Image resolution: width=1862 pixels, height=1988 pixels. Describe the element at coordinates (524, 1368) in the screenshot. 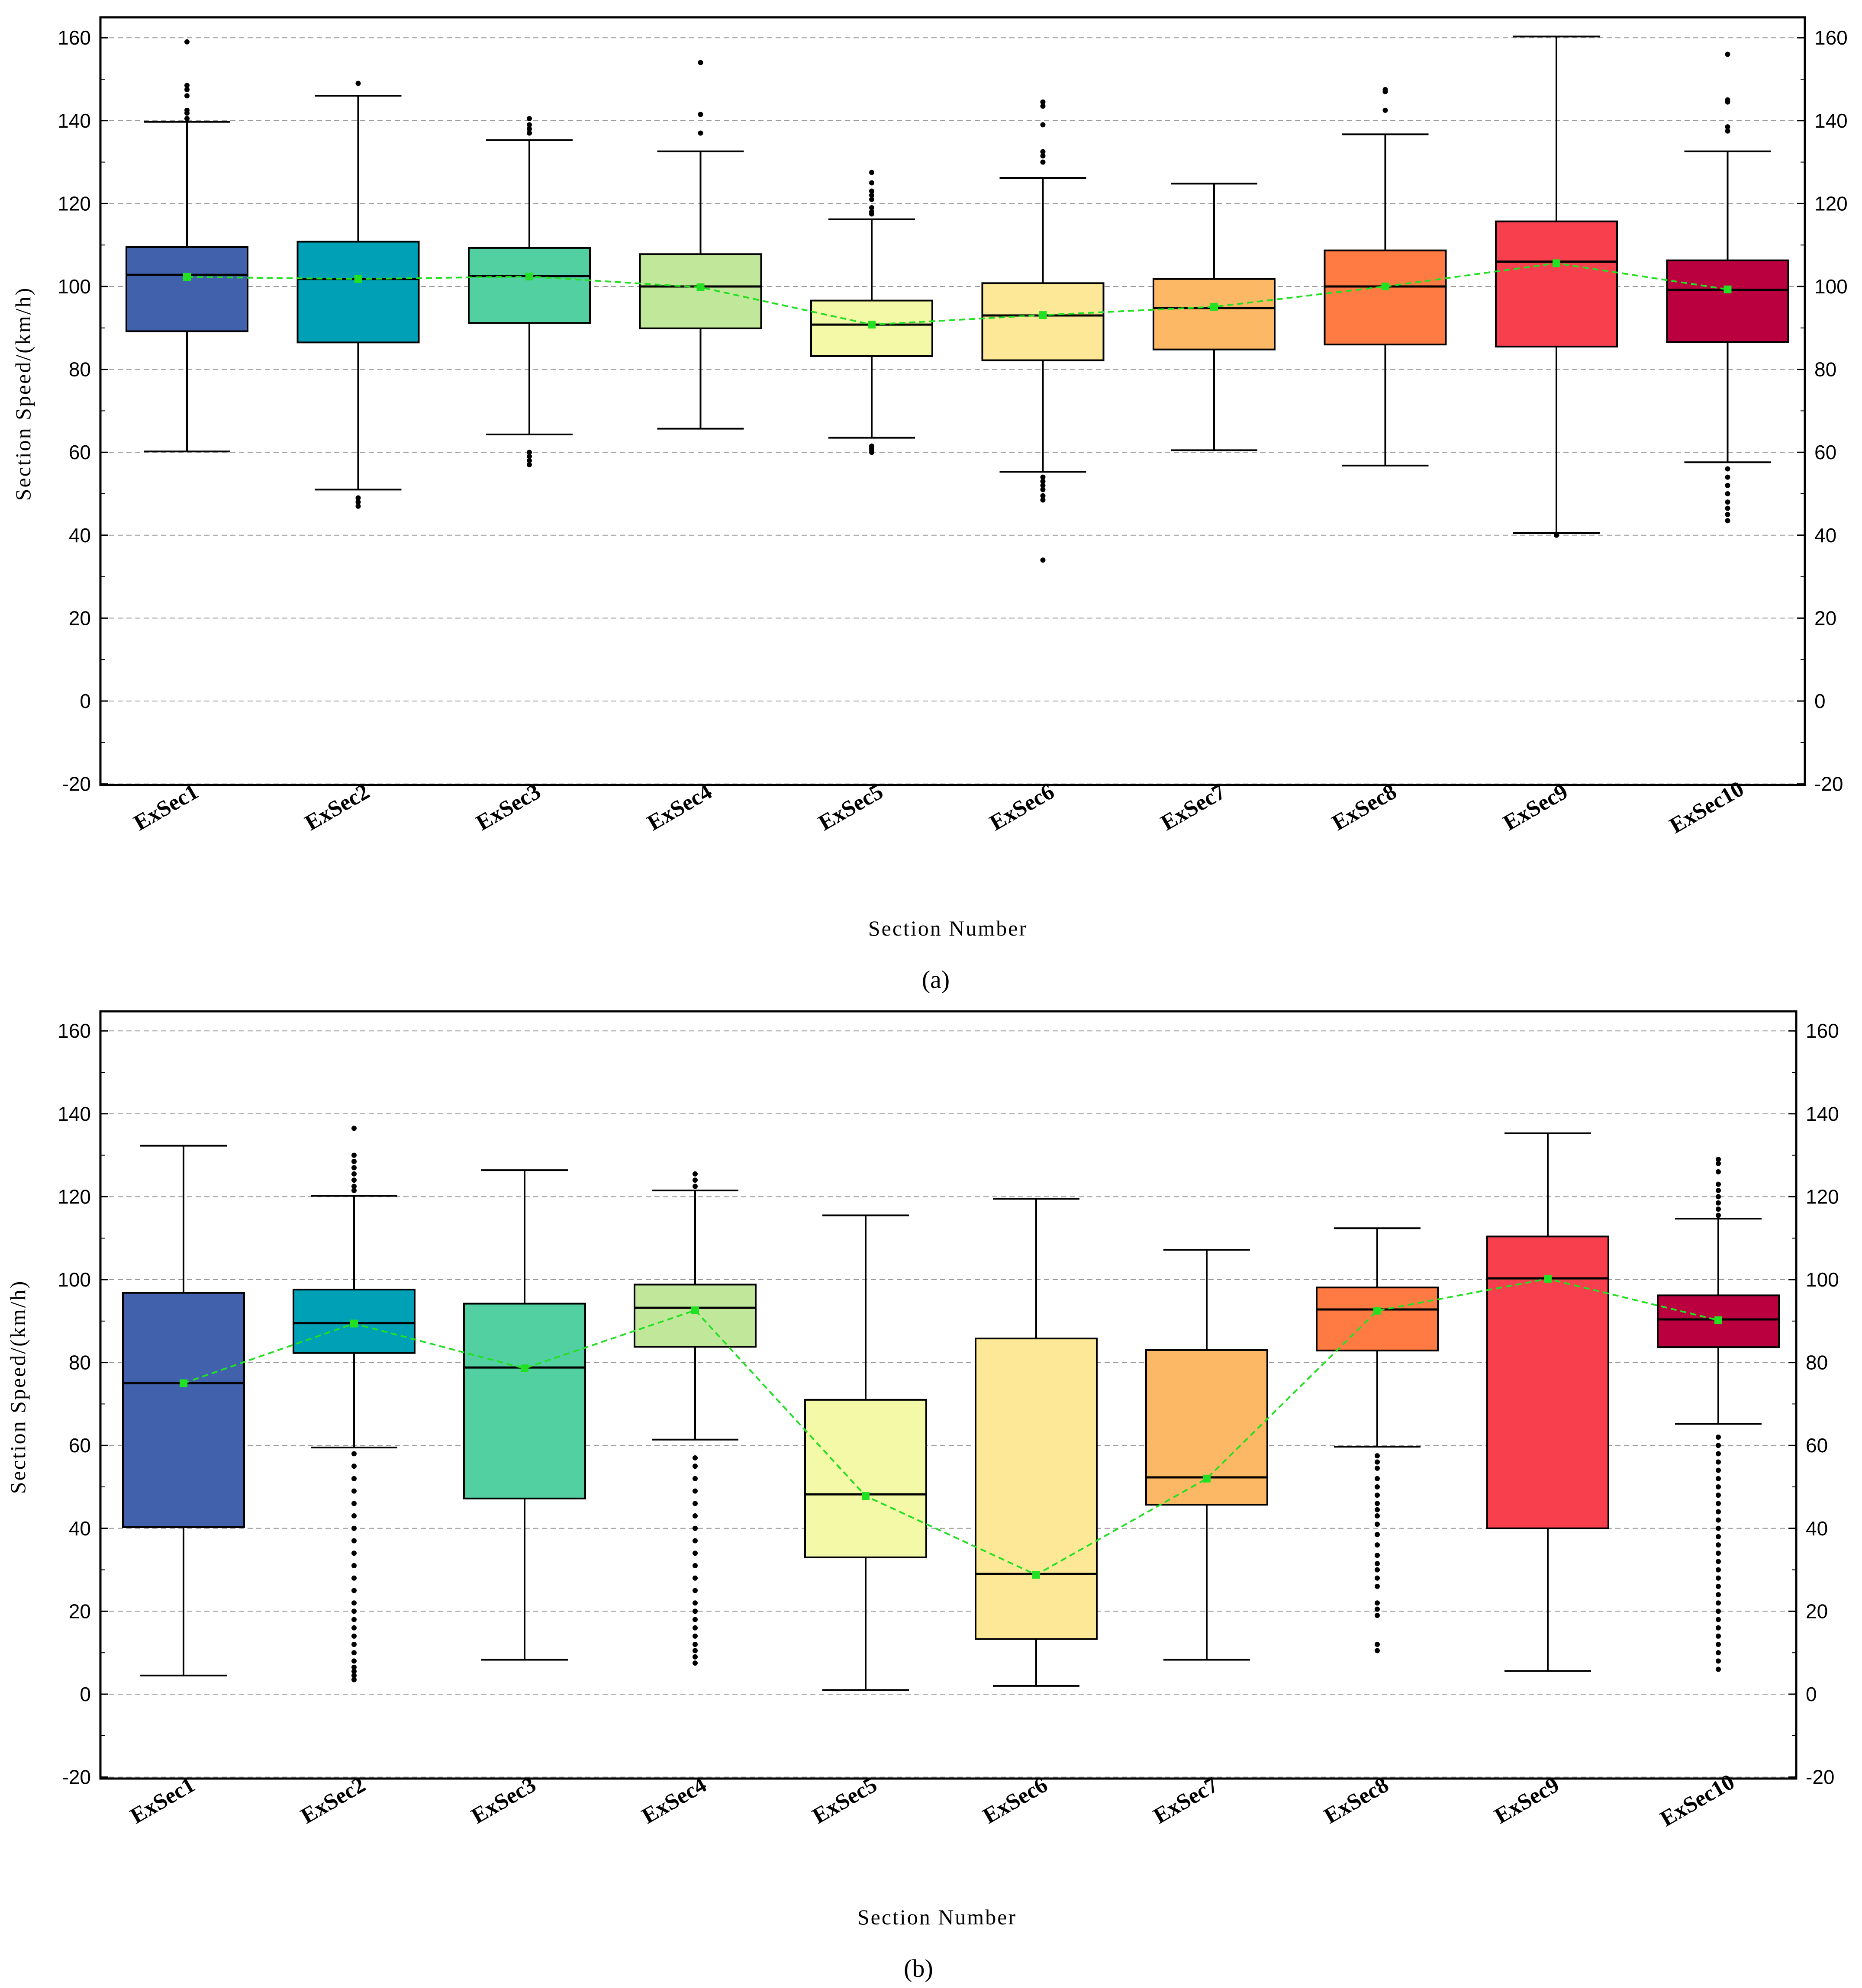

I see `panel-b-exsec3-mean-marker` at that location.